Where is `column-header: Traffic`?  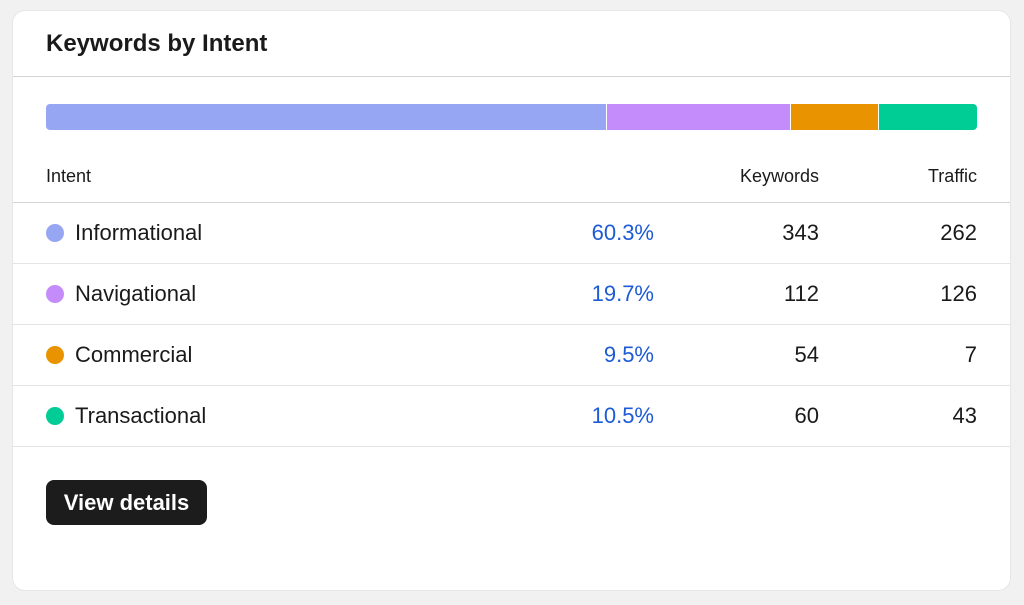
column-header: Traffic is located at coordinates (952, 176).